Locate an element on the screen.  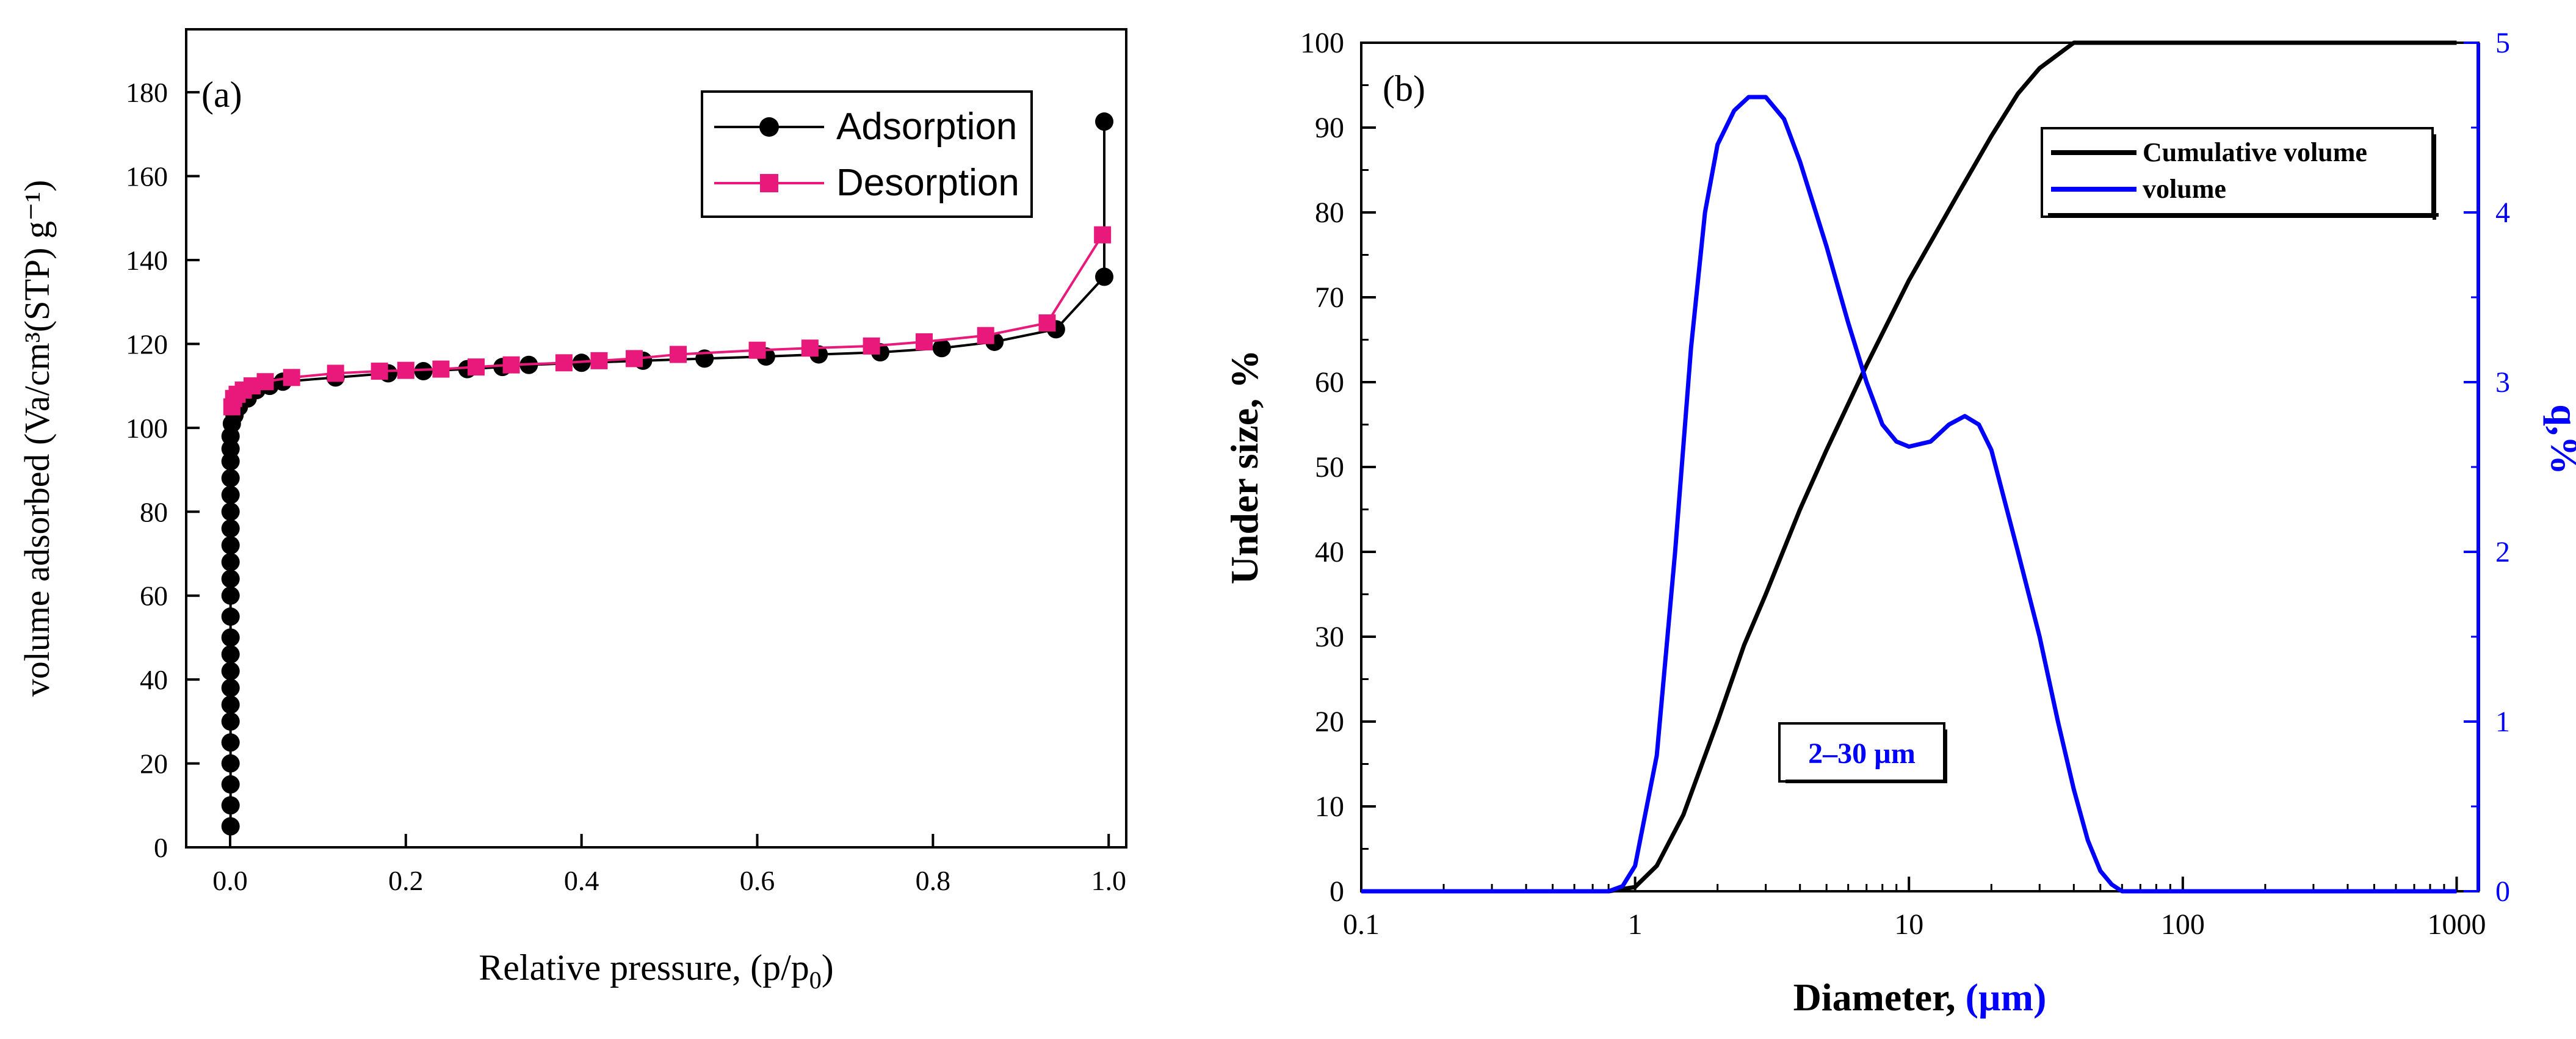
legend-b: Cumulative volume volume is located at coordinates (2240, 174).